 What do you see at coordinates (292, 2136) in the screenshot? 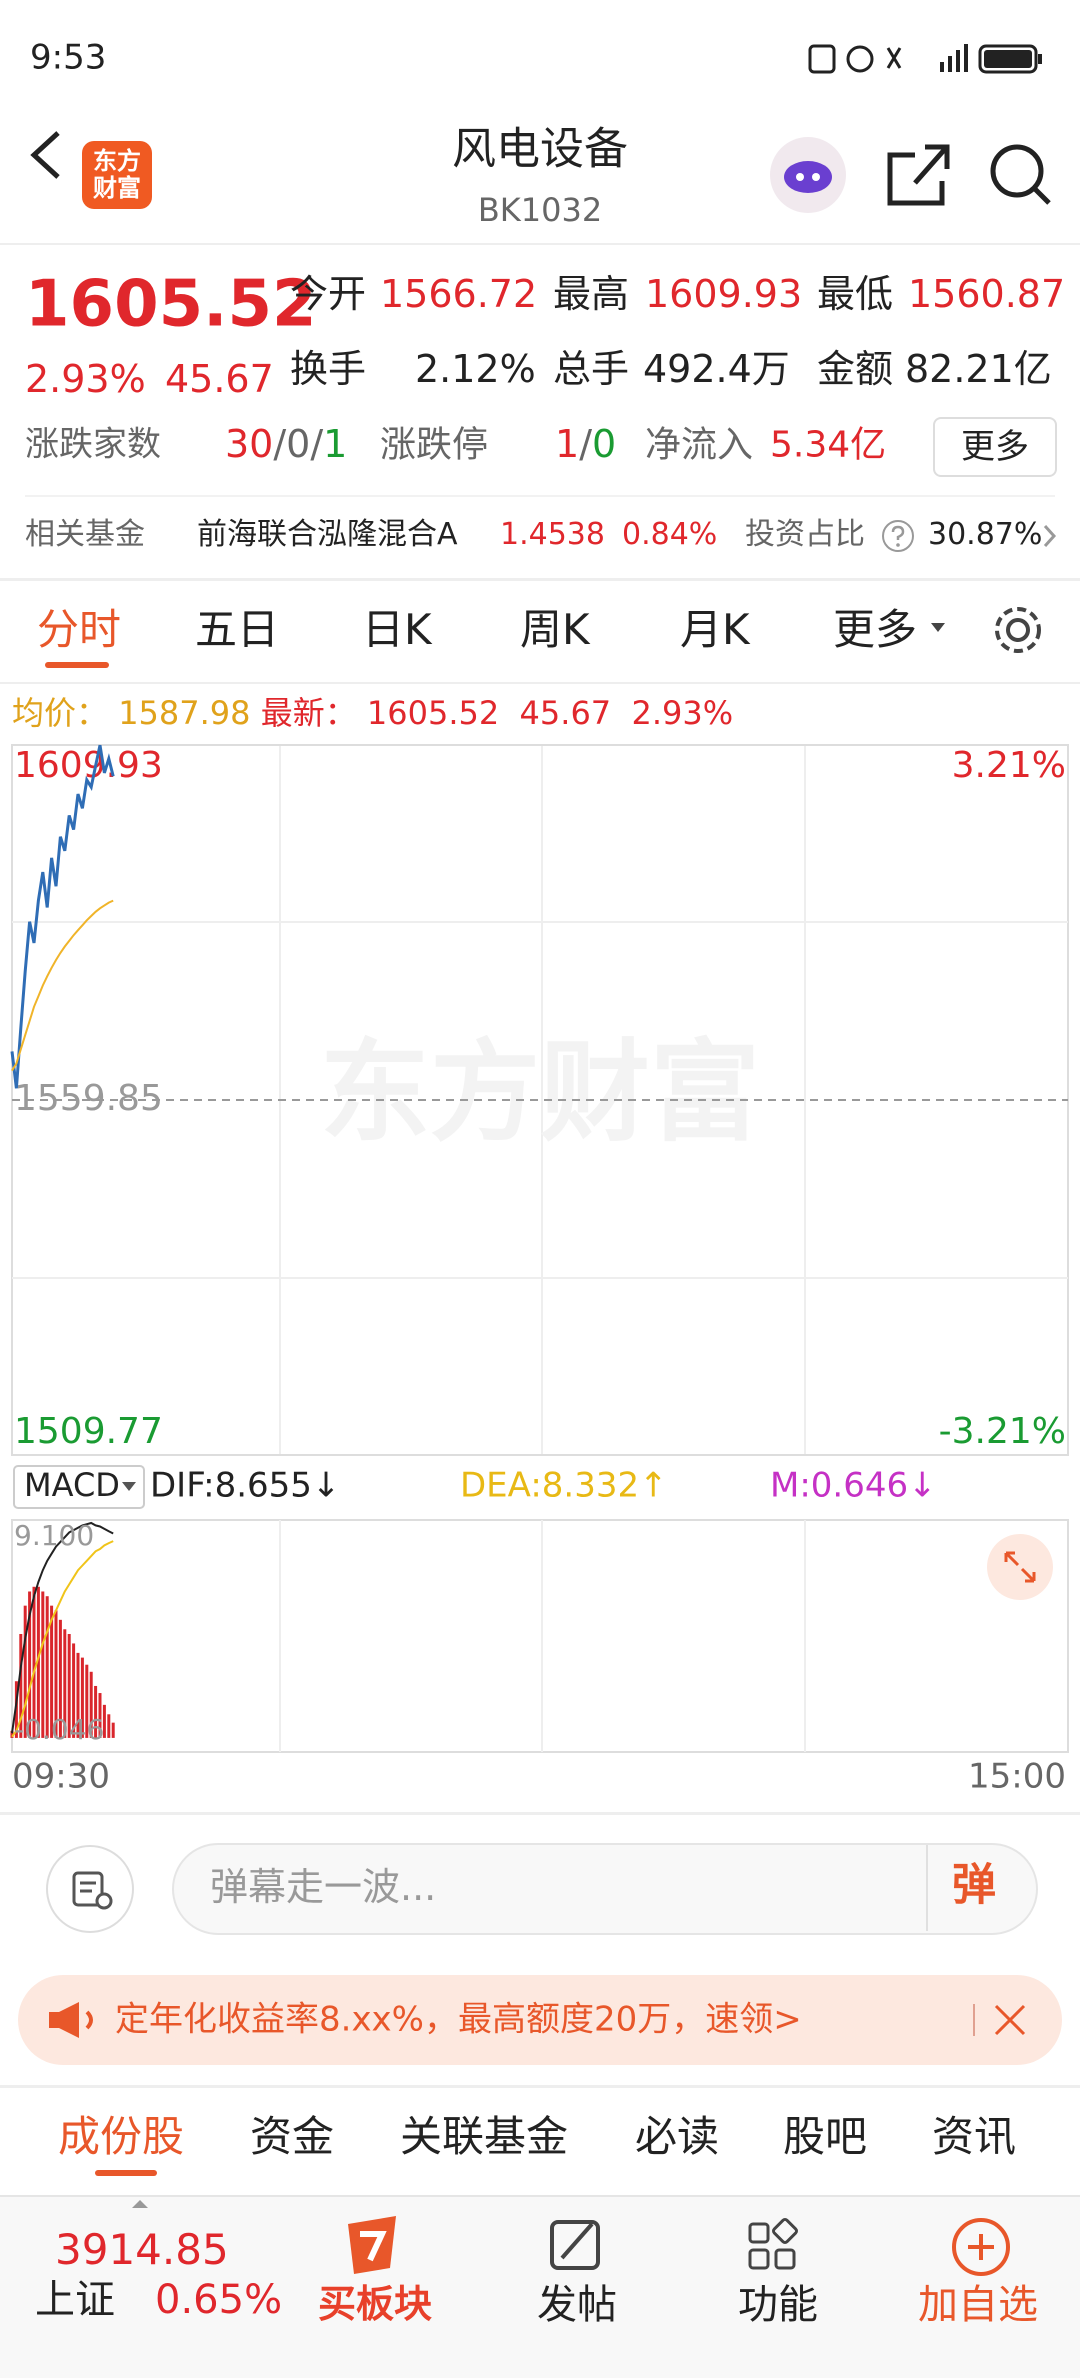
I see `sub-tab: 资金` at bounding box center [292, 2136].